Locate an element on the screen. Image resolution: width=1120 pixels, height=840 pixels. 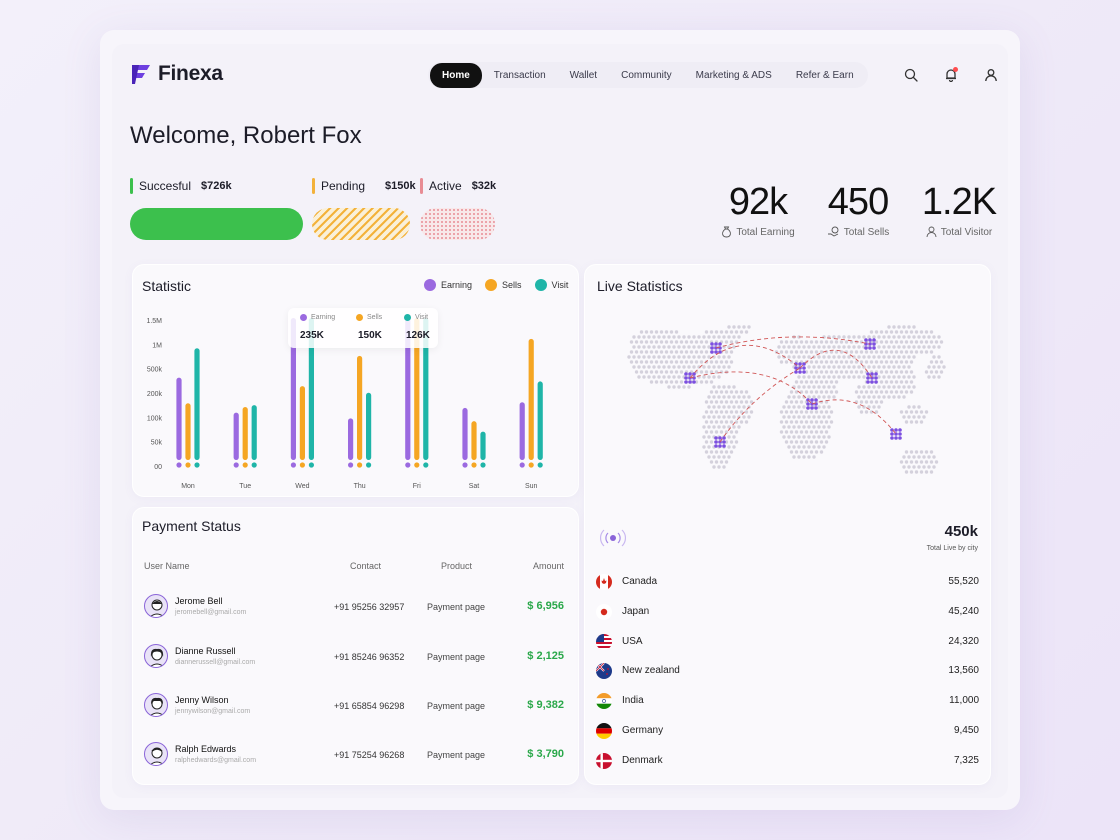
succesful-label: Succesful is located at coordinates (165, 186).